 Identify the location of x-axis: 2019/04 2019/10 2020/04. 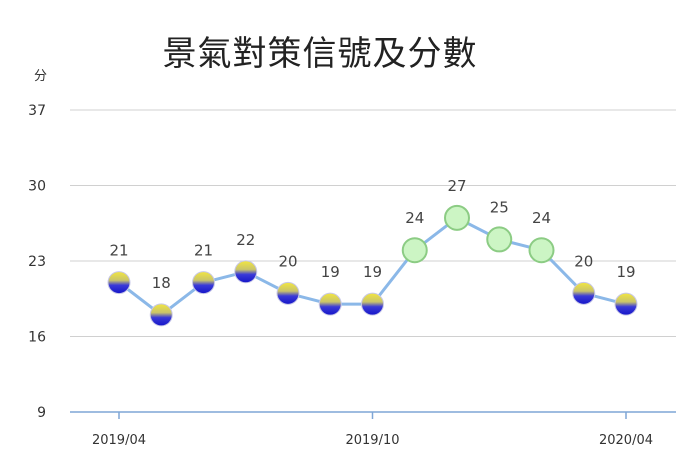
(373, 429).